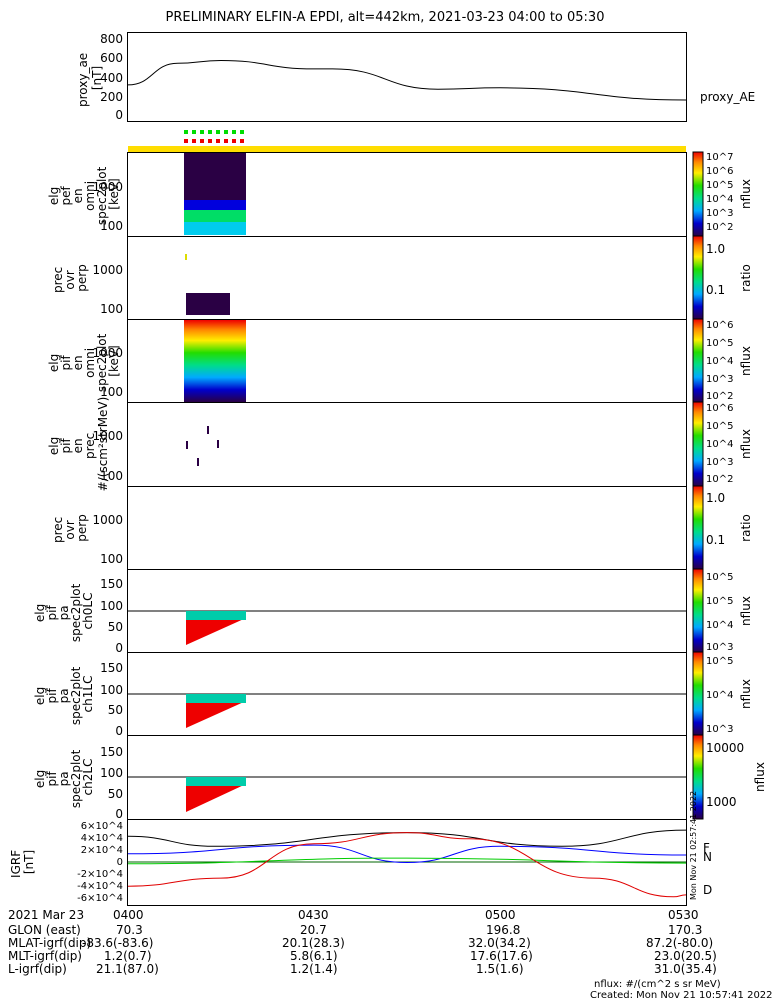  What do you see at coordinates (679, 943) in the screenshot?
I see `ephem-value: 87.2(-80.0)` at bounding box center [679, 943].